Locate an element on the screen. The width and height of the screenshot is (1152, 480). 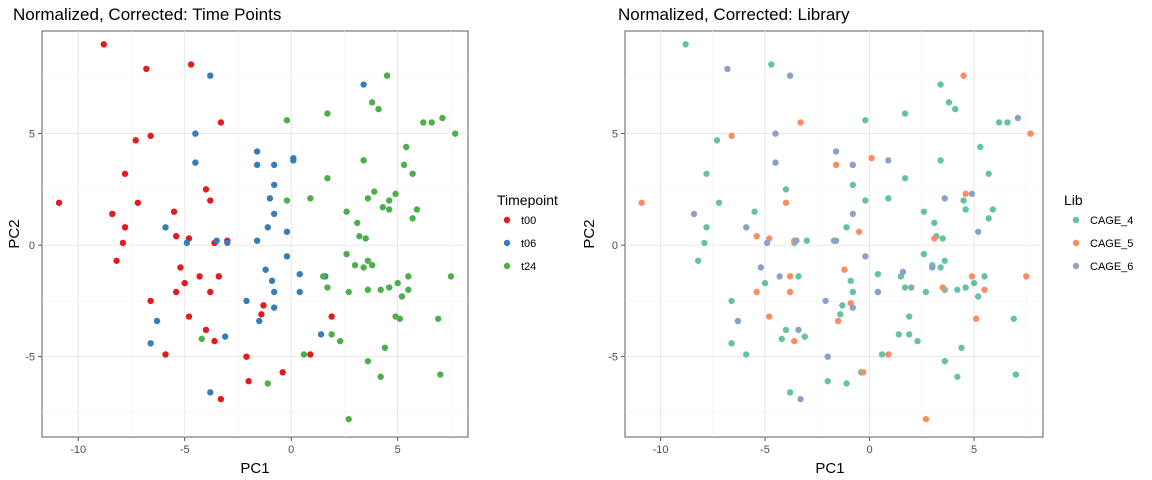
y-tick-label: 0 is located at coordinates (615, 246).